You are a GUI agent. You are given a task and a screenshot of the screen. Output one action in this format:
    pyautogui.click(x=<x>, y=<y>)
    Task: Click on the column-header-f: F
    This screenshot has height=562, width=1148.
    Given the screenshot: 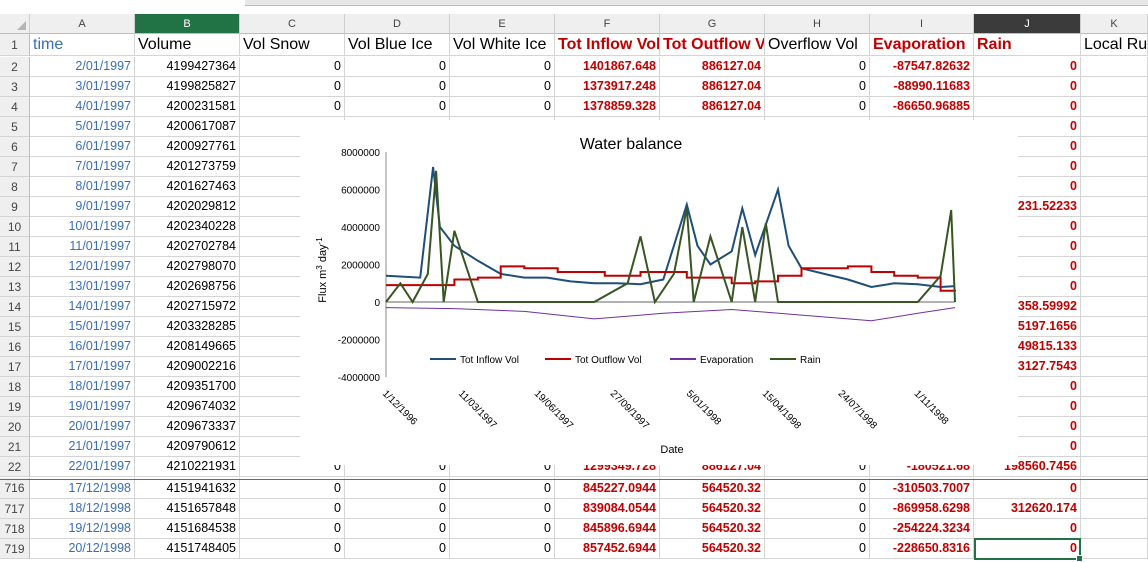 What is the action you would take?
    pyautogui.click(x=607, y=24)
    